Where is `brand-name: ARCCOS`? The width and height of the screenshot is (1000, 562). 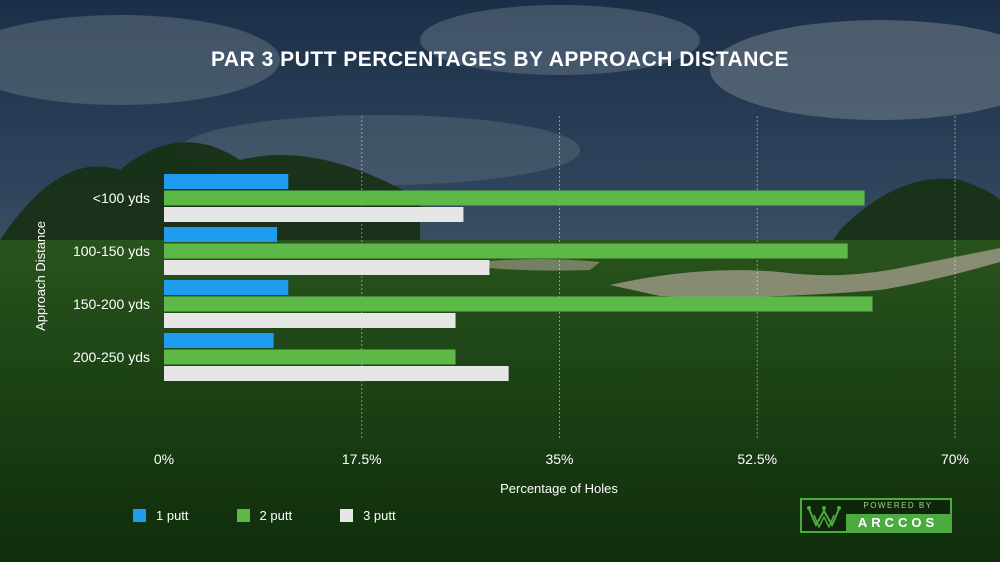
brand-name: ARCCOS is located at coordinates (898, 522).